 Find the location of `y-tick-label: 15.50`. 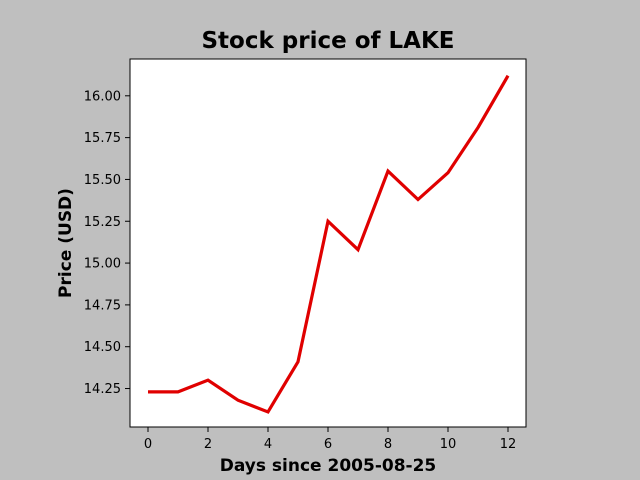

y-tick-label: 15.50 is located at coordinates (102, 180).